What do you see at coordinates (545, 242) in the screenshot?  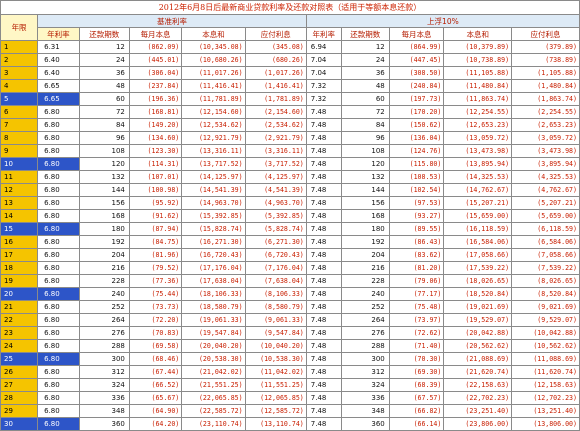 I see `interest-up-cell: (6,584.06)` at bounding box center [545, 242].